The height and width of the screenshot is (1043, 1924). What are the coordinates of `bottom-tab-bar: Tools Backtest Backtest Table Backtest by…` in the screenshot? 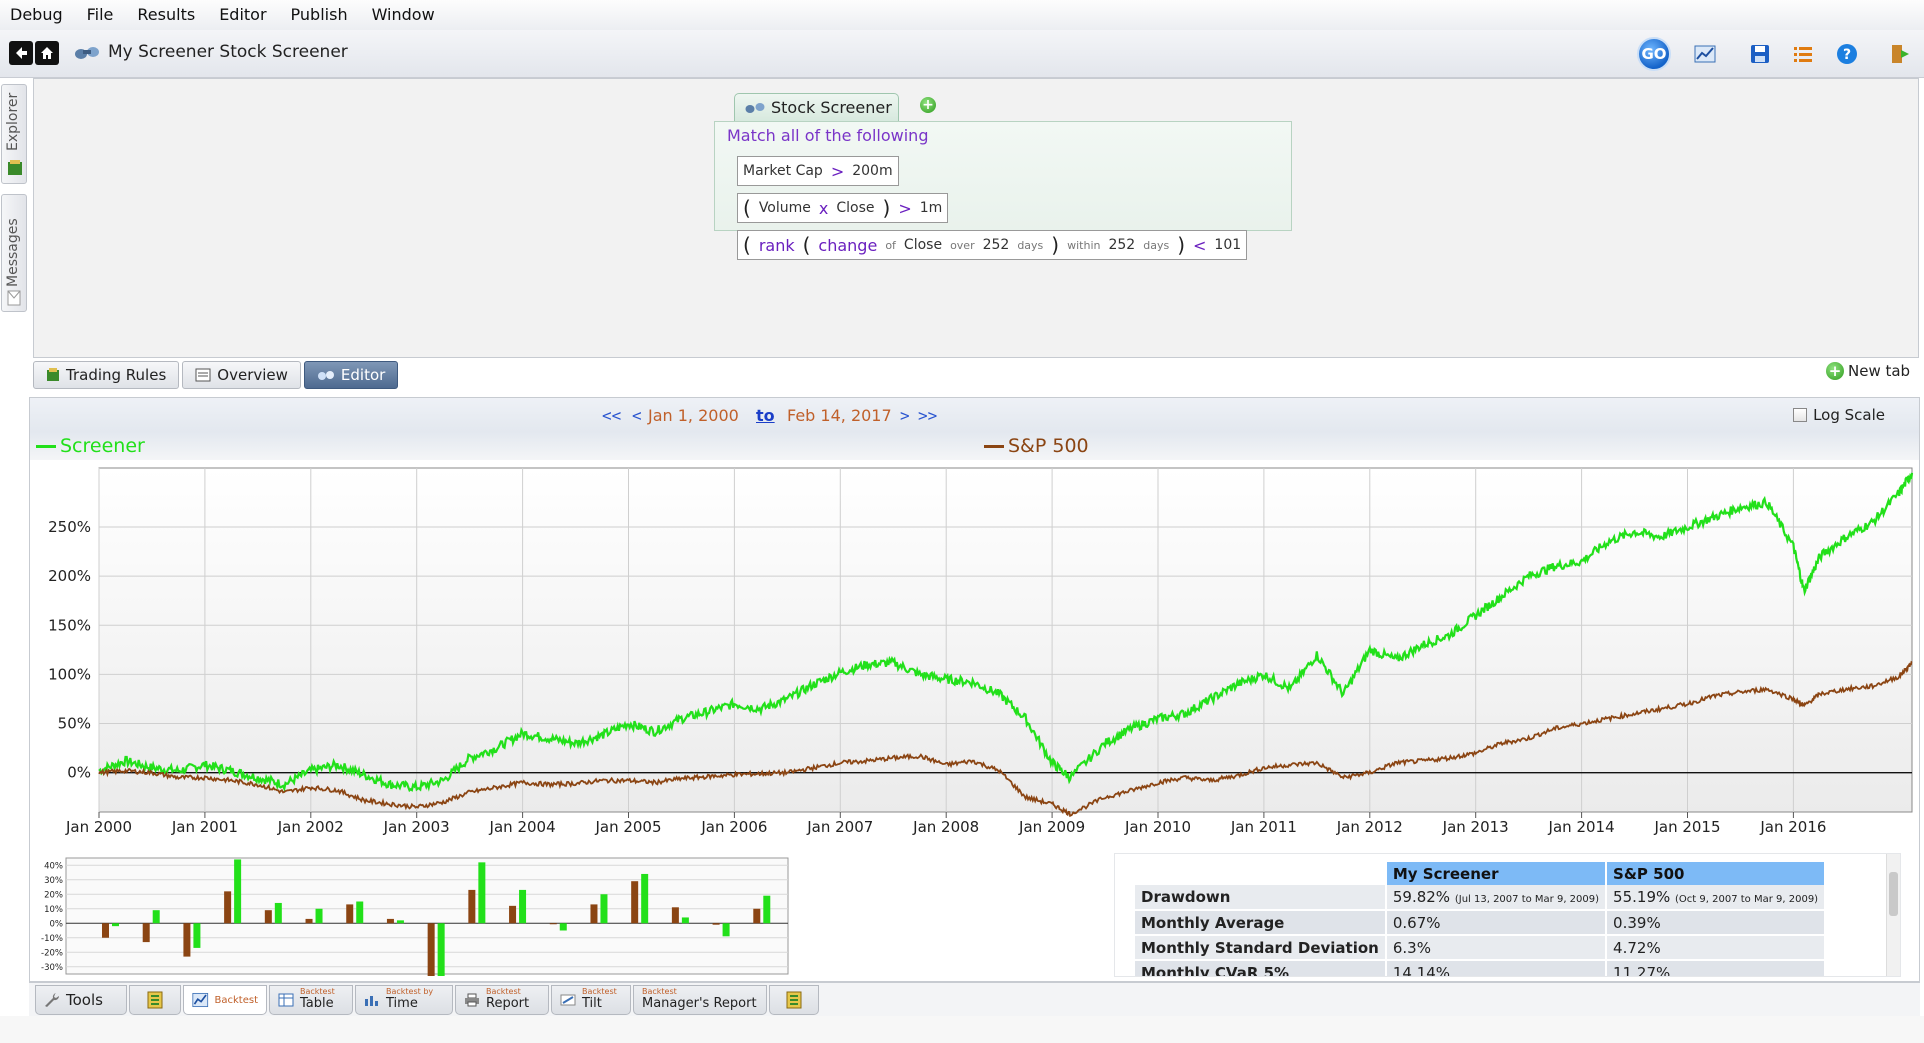 It's located at (974, 999).